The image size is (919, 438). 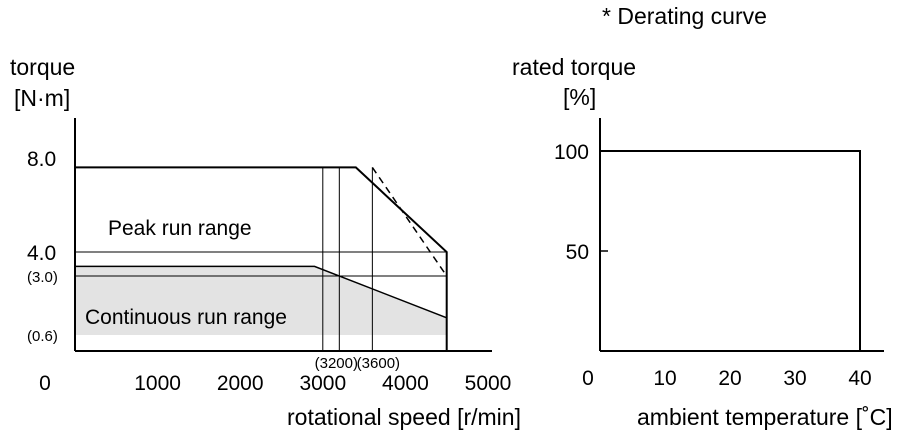 I want to click on rated-torque-line, so click(x=730, y=250).